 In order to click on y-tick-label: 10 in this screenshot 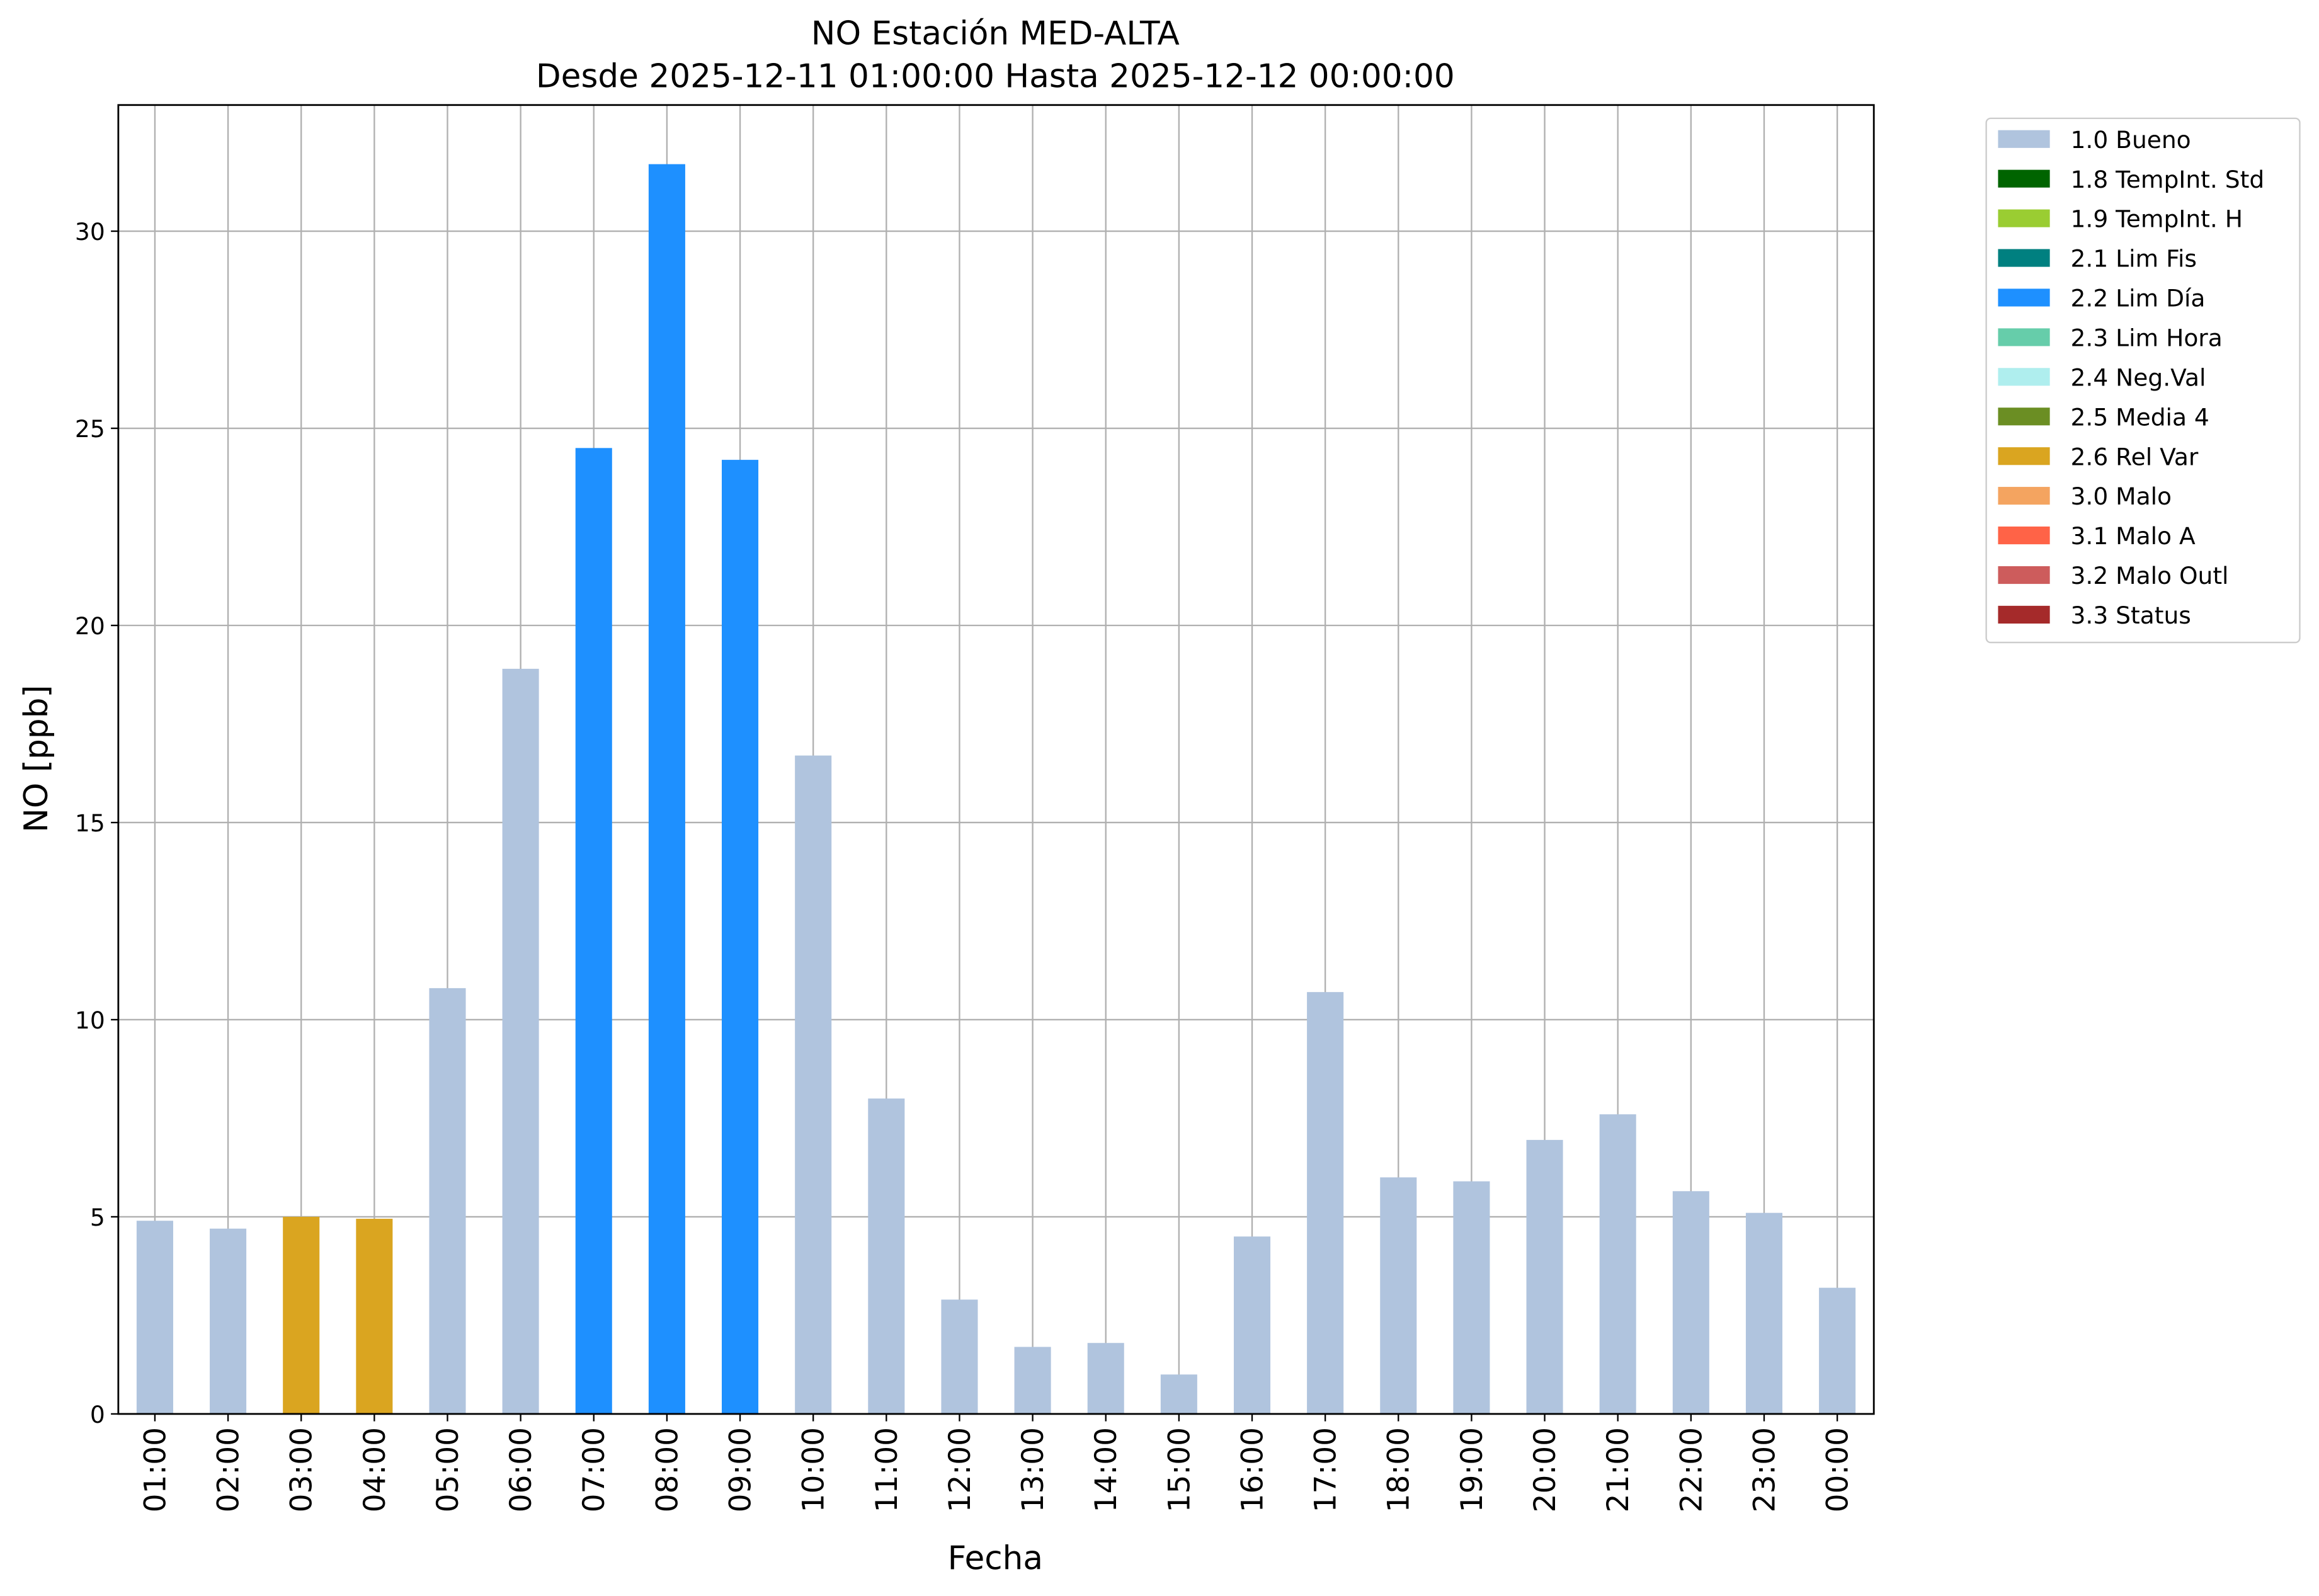, I will do `click(90, 1020)`.